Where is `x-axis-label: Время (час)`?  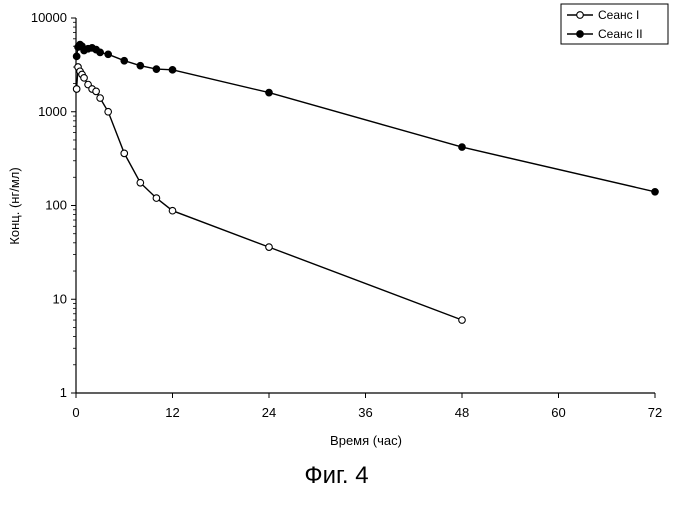
x-axis-label: Время (час) is located at coordinates (366, 440).